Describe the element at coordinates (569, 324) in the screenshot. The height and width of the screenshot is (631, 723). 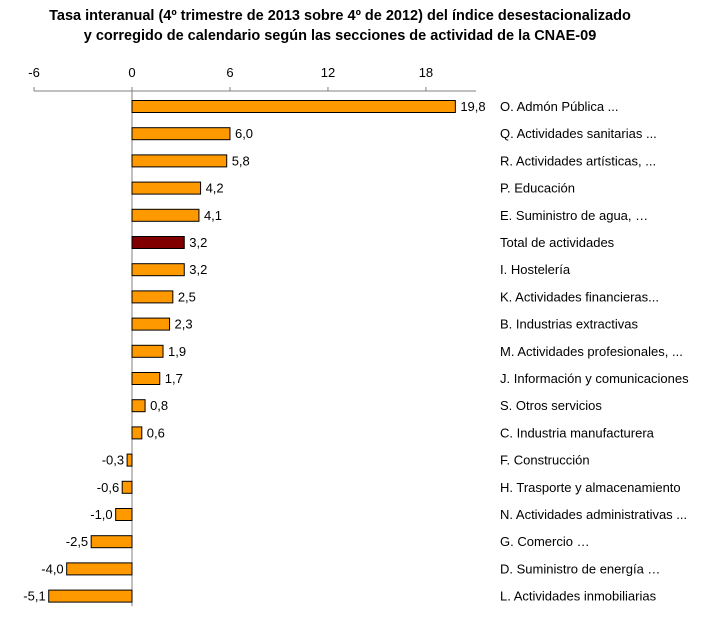
I see `category-label: B. Industrias extractivas` at that location.